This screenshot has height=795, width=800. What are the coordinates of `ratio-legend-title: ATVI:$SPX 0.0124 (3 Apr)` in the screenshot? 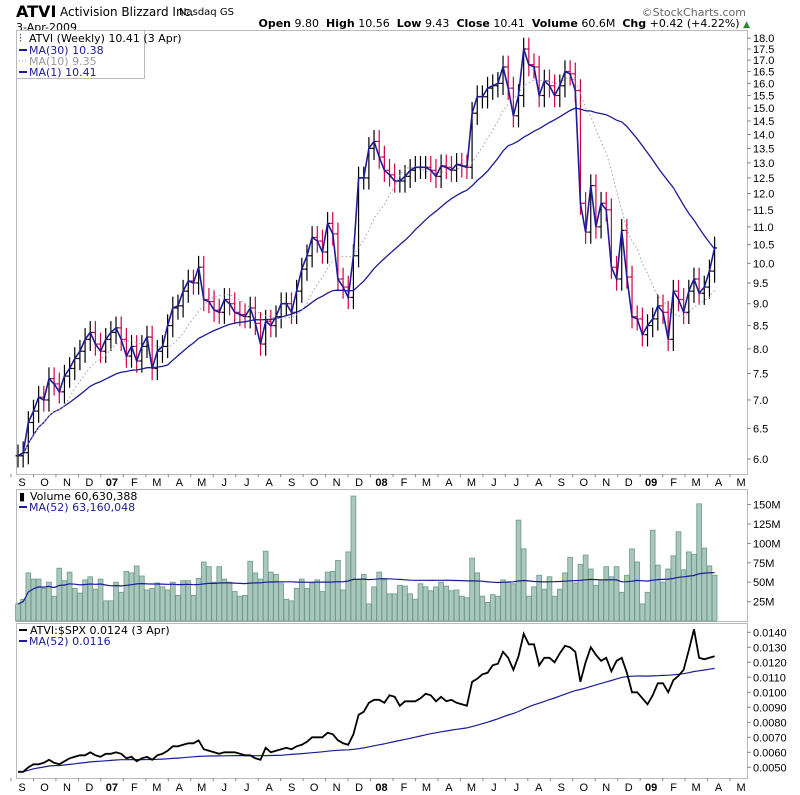 It's located at (100, 630).